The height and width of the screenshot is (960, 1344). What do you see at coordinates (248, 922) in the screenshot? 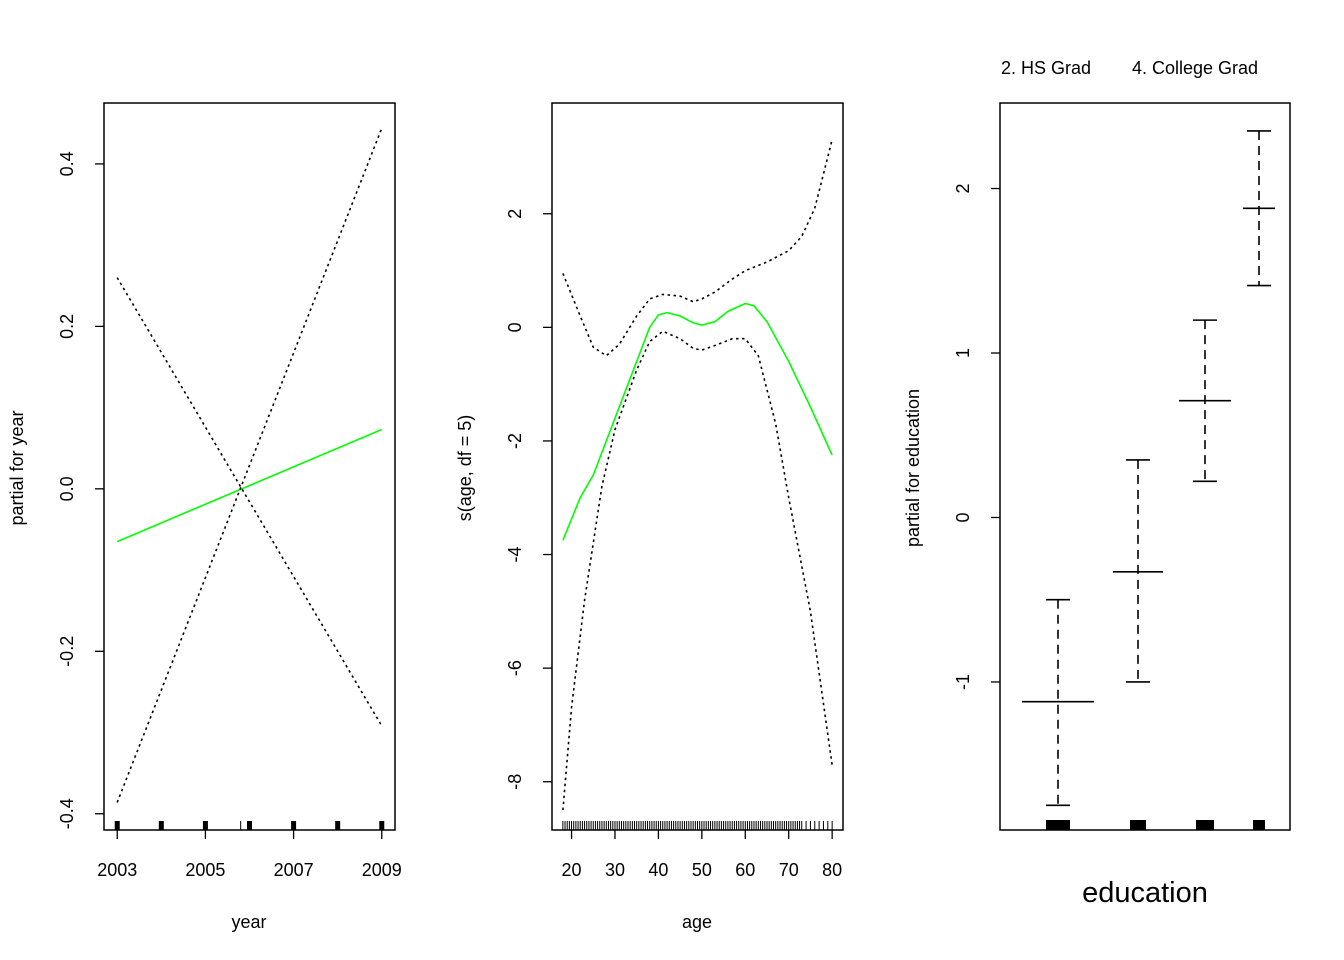
I see `x-axis-label-year: year` at bounding box center [248, 922].